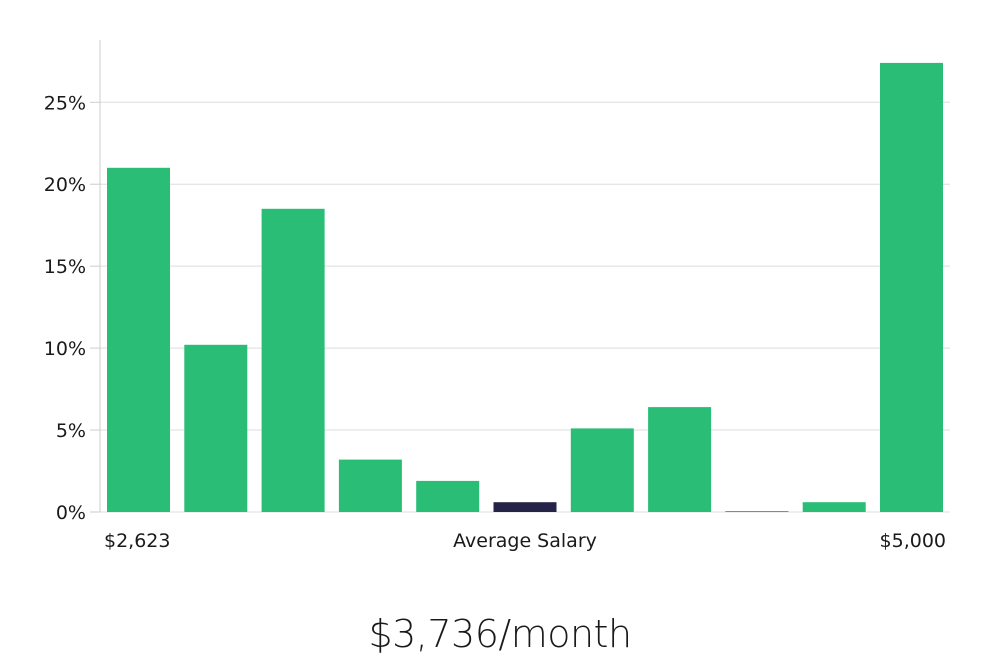 This screenshot has width=1000, height=662. What do you see at coordinates (525, 507) in the screenshot?
I see `bar-highlighted` at bounding box center [525, 507].